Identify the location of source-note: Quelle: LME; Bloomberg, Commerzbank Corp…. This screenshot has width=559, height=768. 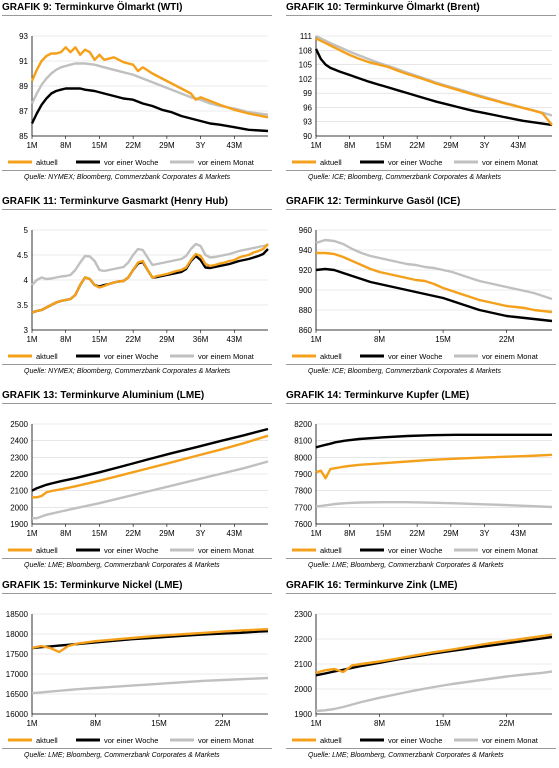
(406, 565).